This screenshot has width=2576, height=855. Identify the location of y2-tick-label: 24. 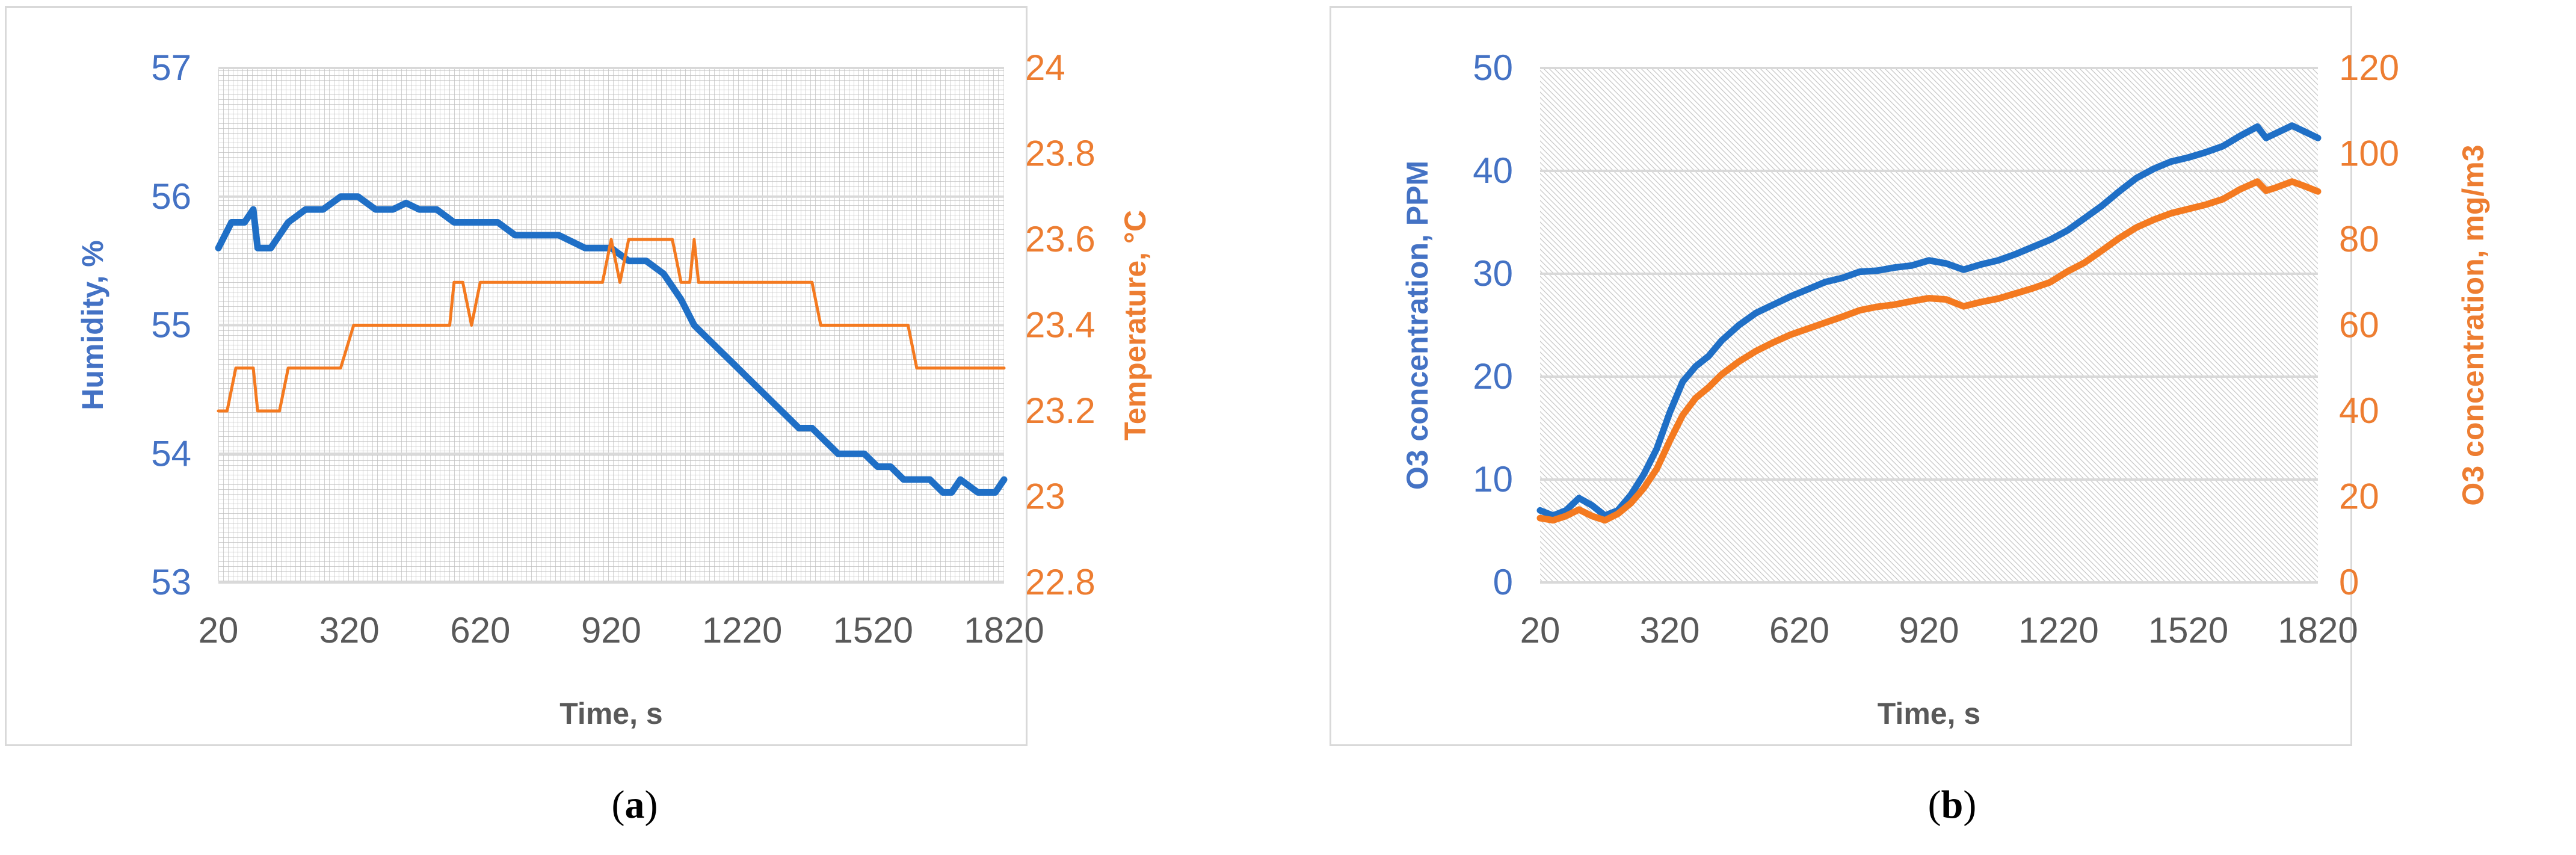
(1045, 68).